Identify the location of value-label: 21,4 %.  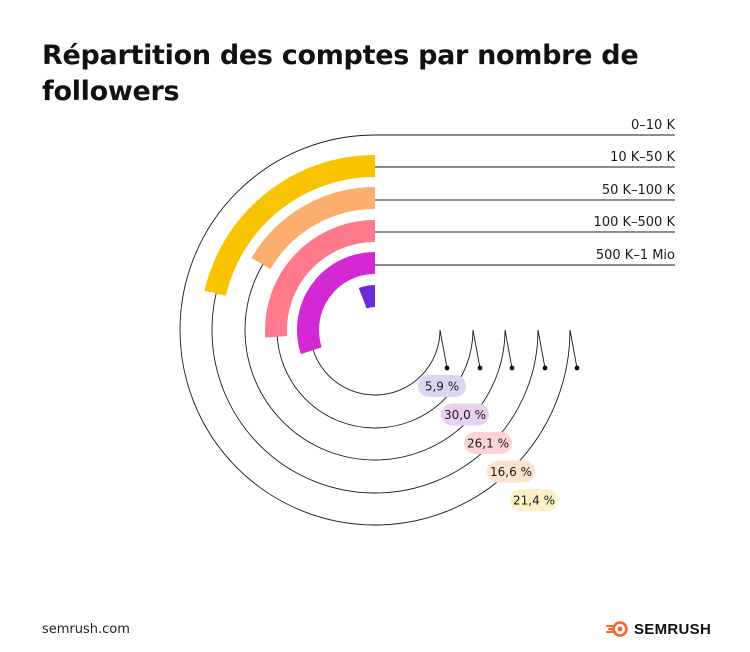
(534, 501).